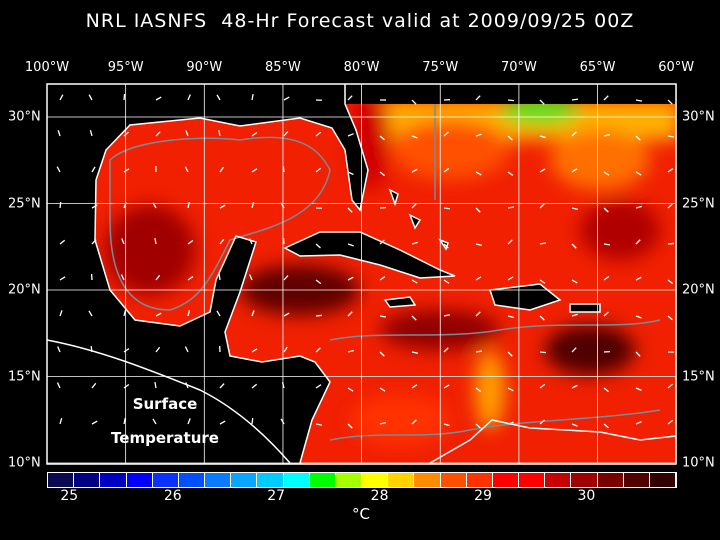  I want to click on overlay-label-temperature: Temperature, so click(165, 438).